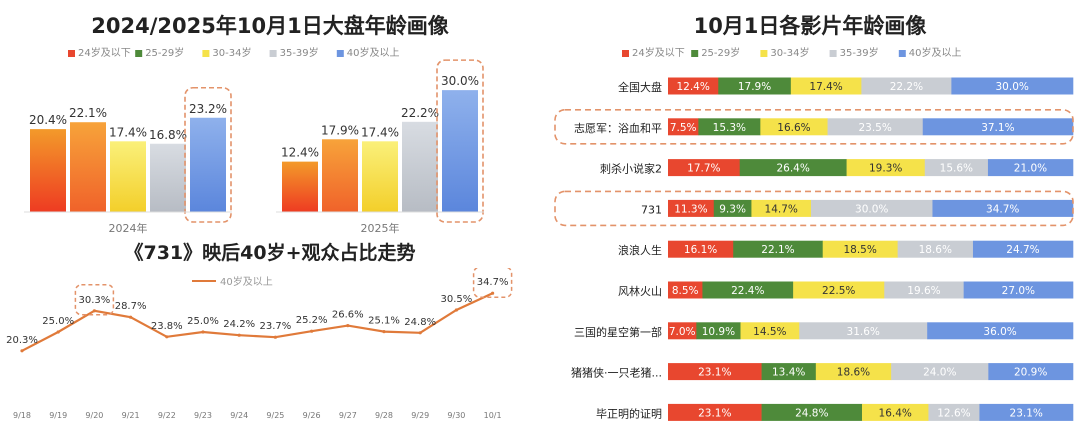  What do you see at coordinates (1023, 249) in the screenshot?
I see `film-segment-浪浪人生-40岁及以上` at bounding box center [1023, 249].